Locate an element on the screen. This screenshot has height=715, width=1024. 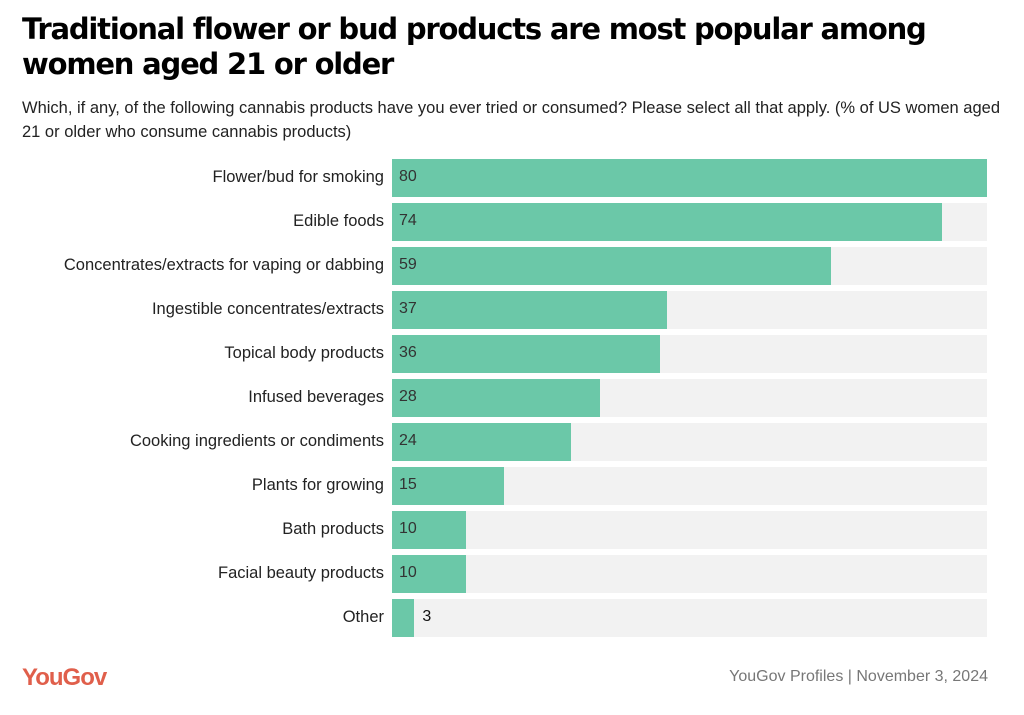
bar-track: 74 is located at coordinates (689, 222).